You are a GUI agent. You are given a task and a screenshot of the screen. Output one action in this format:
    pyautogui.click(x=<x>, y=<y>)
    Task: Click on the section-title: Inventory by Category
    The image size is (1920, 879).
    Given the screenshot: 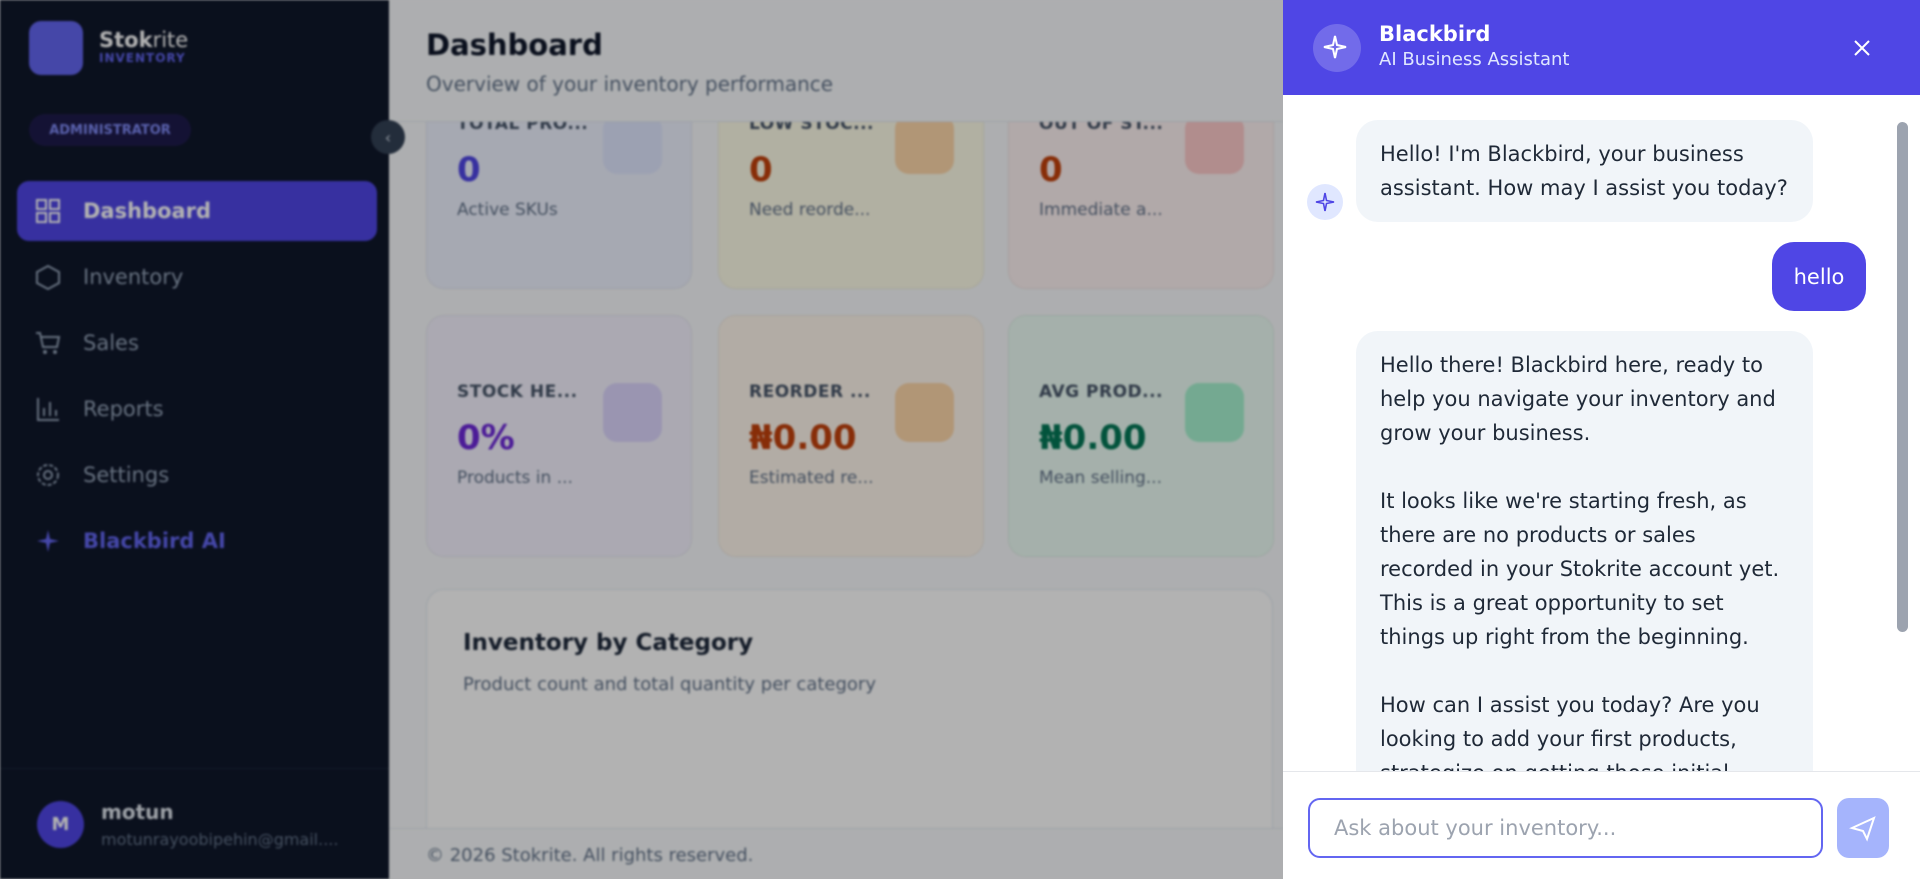 What is the action you would take?
    pyautogui.click(x=608, y=643)
    